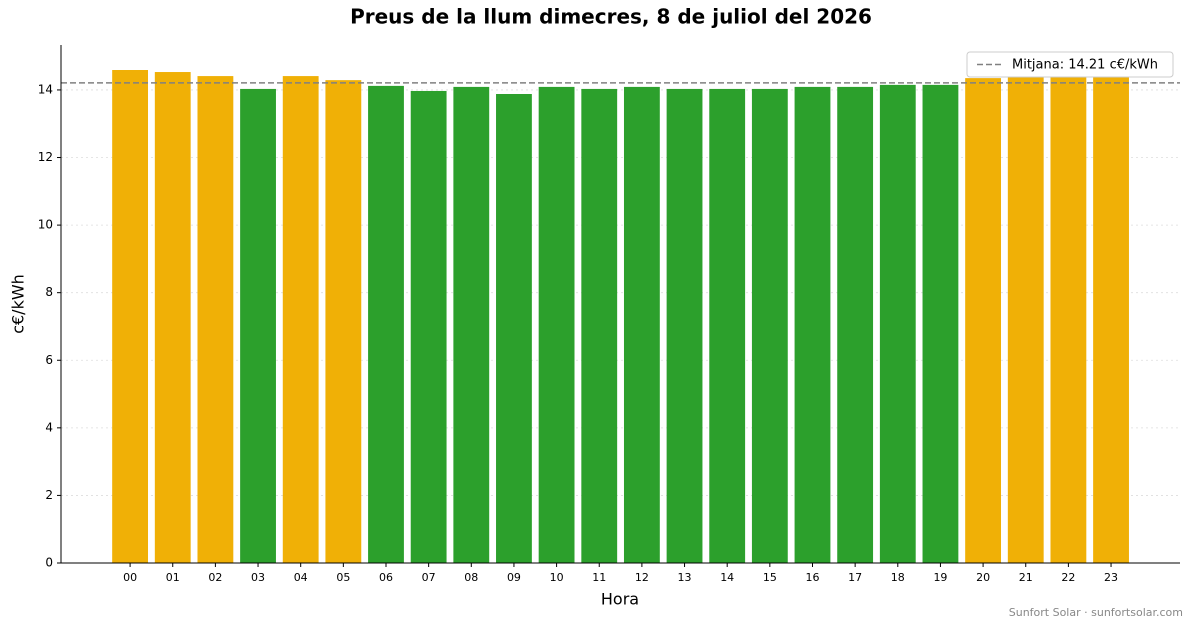  What do you see at coordinates (983, 577) in the screenshot?
I see `x-tick-label: 20` at bounding box center [983, 577].